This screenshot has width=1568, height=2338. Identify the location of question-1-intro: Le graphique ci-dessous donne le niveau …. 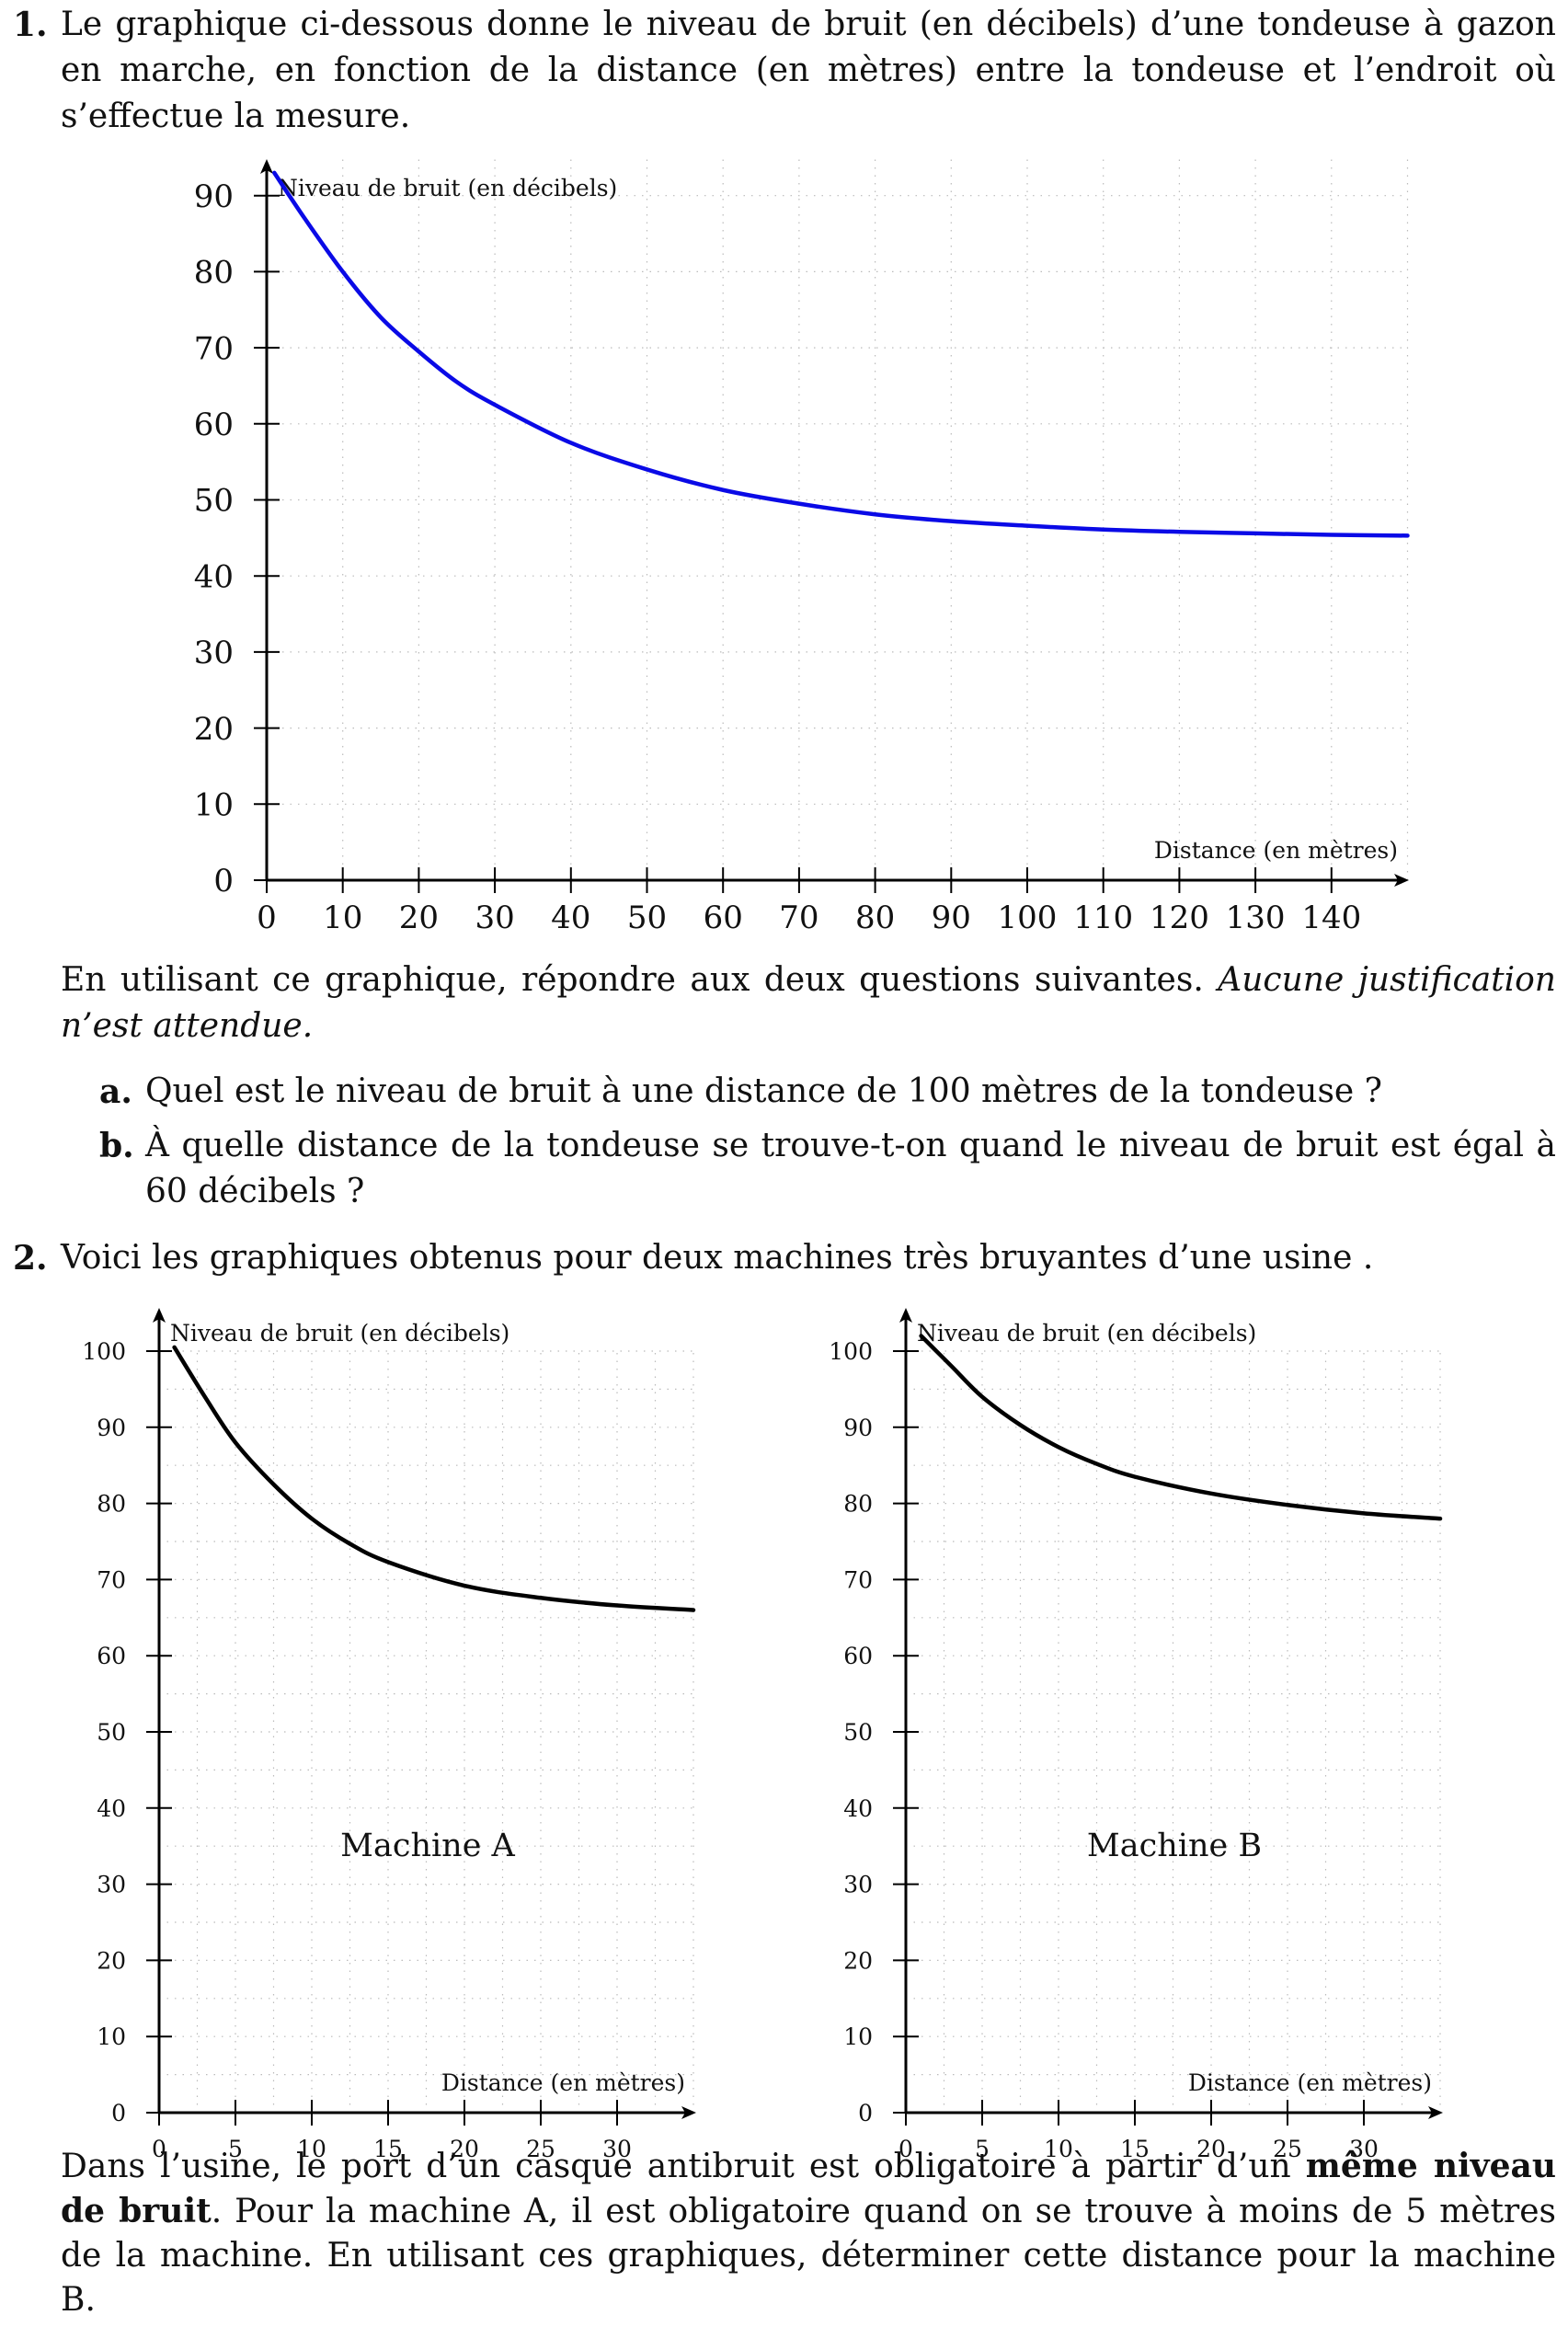
(808, 70).